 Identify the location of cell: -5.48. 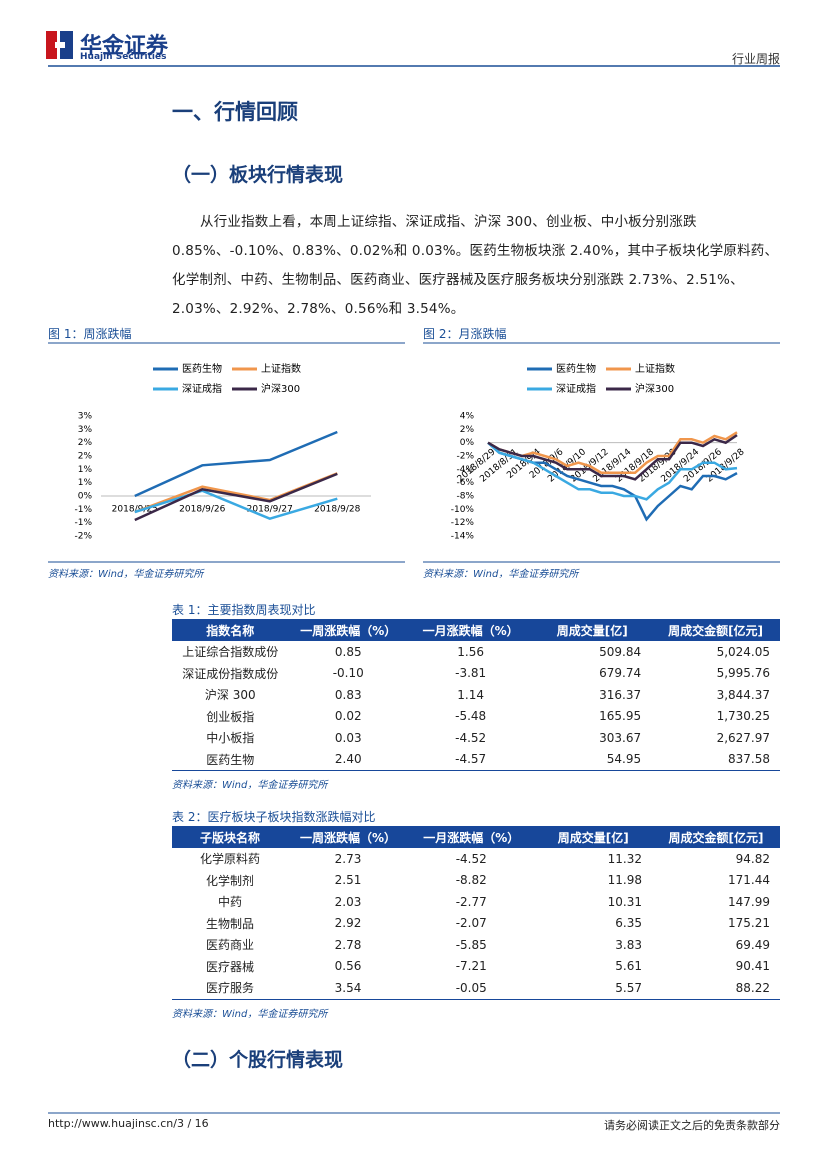
(471, 716).